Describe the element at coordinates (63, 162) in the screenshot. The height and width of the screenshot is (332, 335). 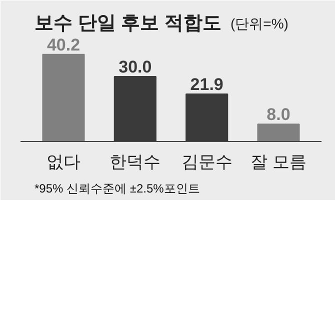
I see `x-tick-label: 없다` at that location.